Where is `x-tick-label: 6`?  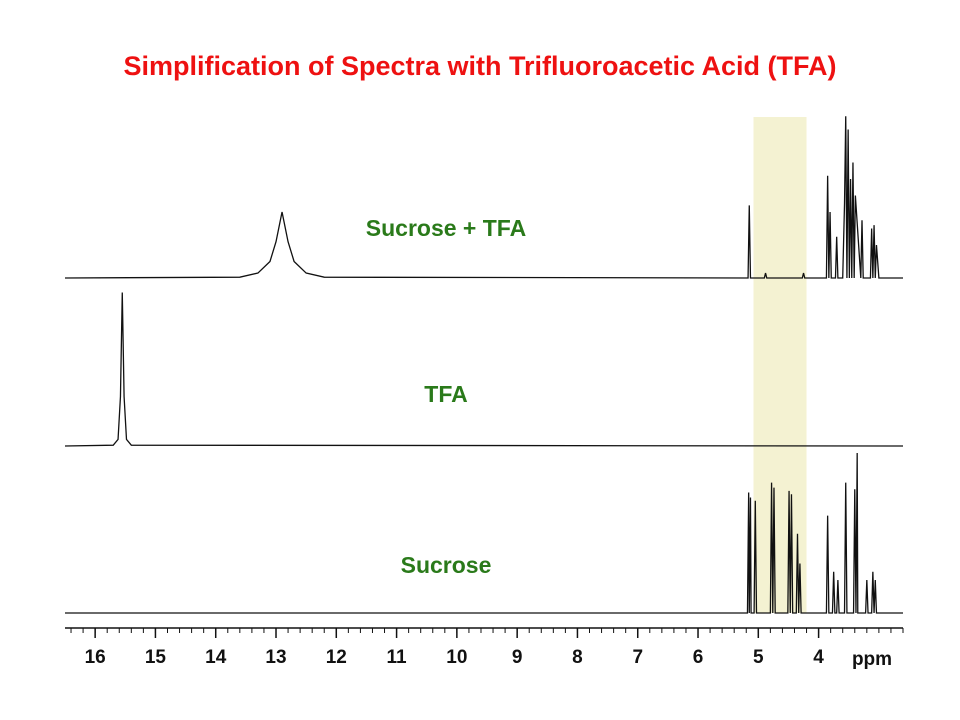
x-tick-label: 6 is located at coordinates (698, 657).